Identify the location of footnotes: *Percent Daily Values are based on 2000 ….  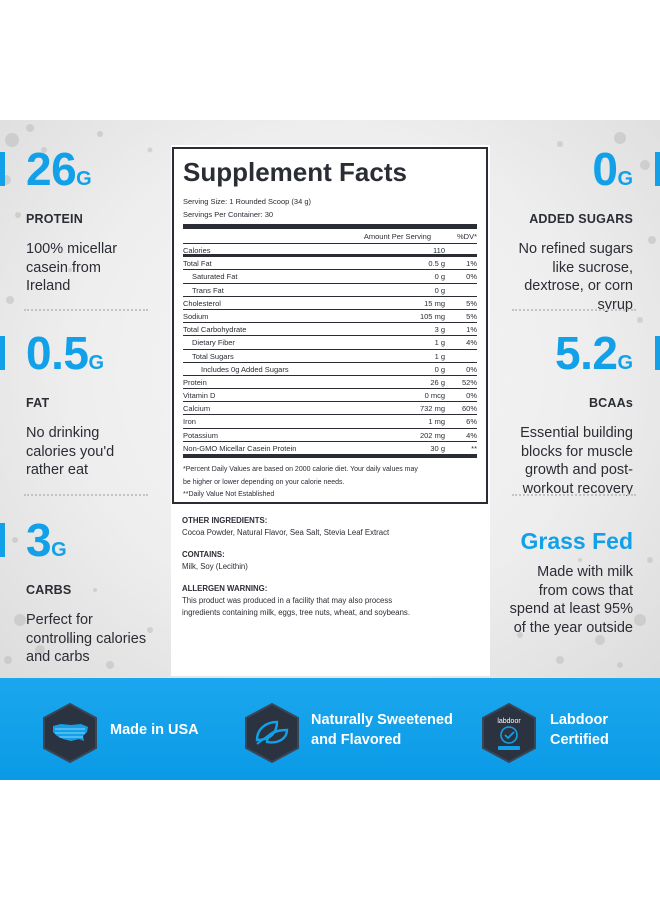
(330, 483).